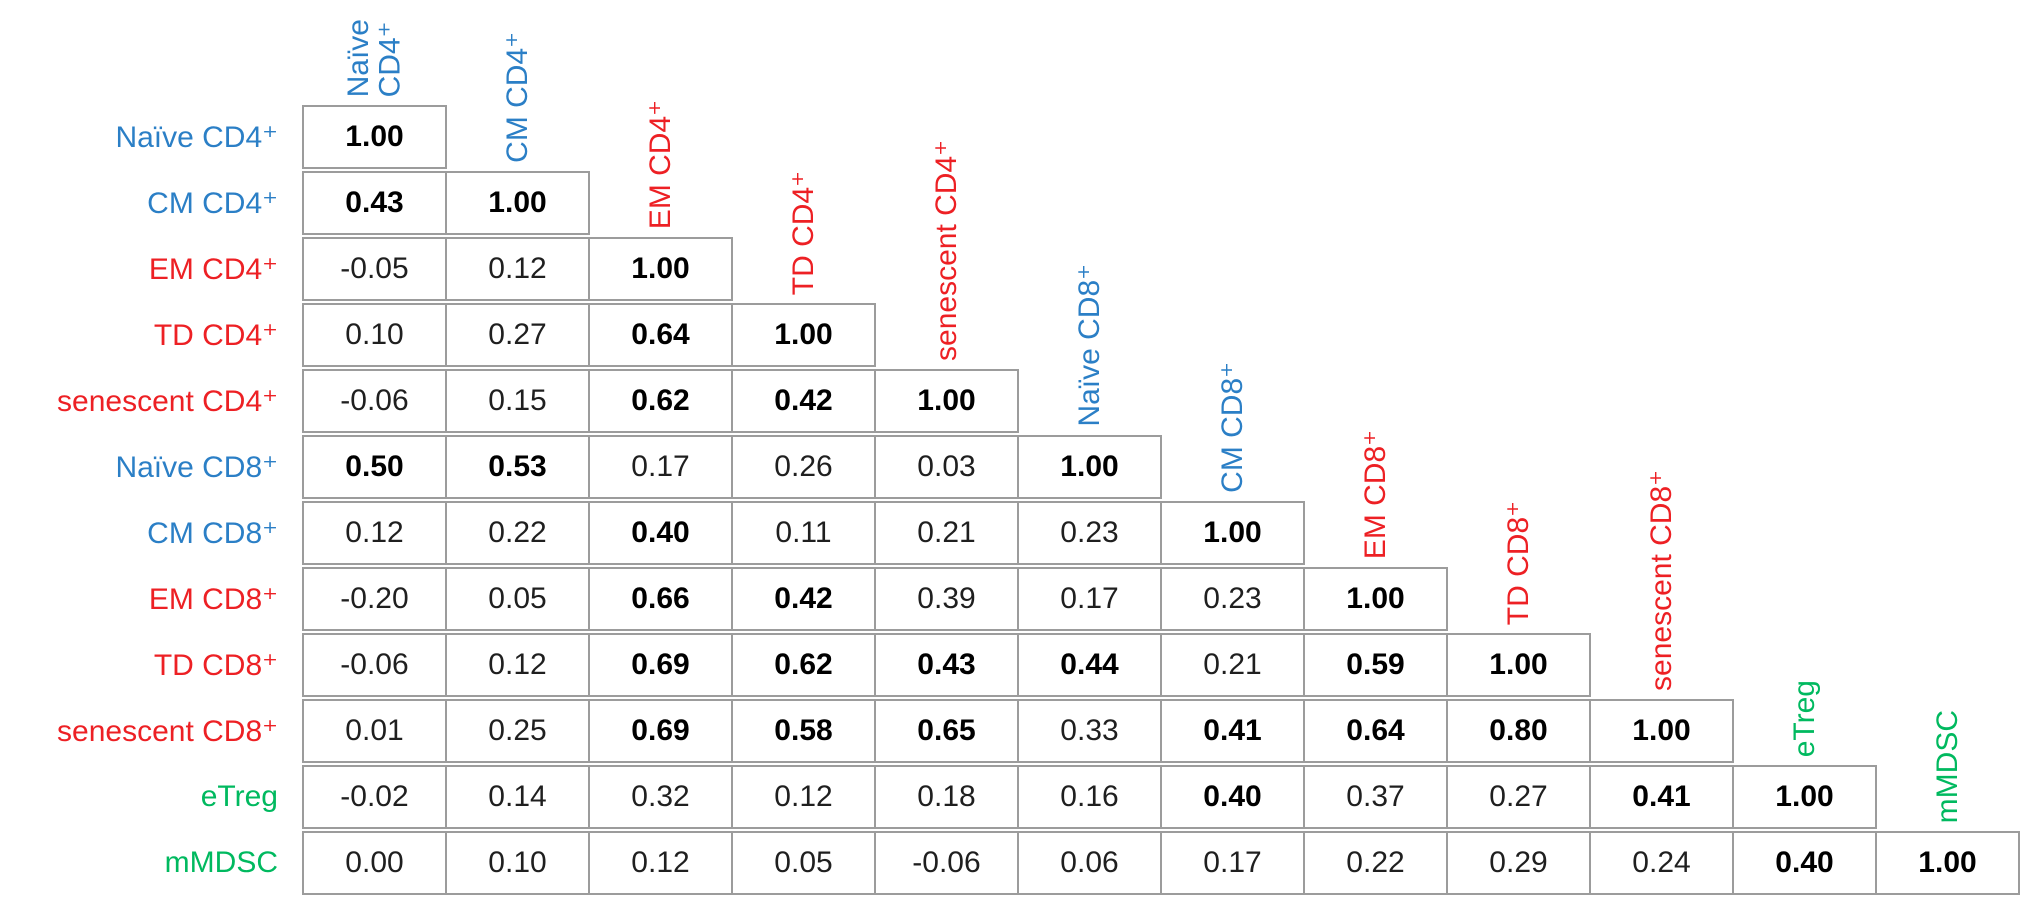 The height and width of the screenshot is (912, 2031). I want to click on cell-r4c4: 1.00, so click(803, 335).